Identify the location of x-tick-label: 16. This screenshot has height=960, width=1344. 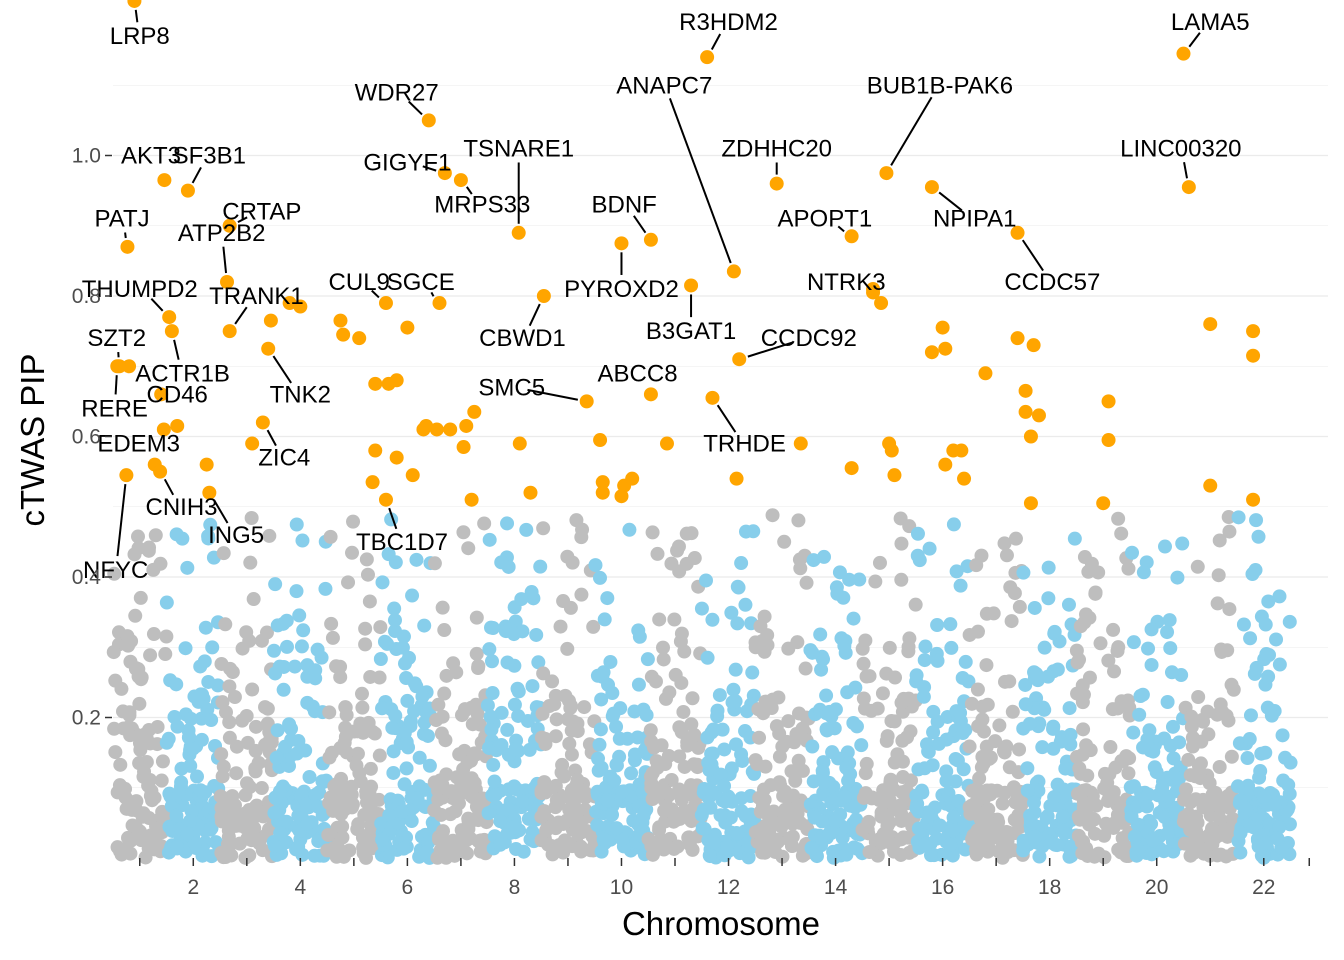
(942, 887).